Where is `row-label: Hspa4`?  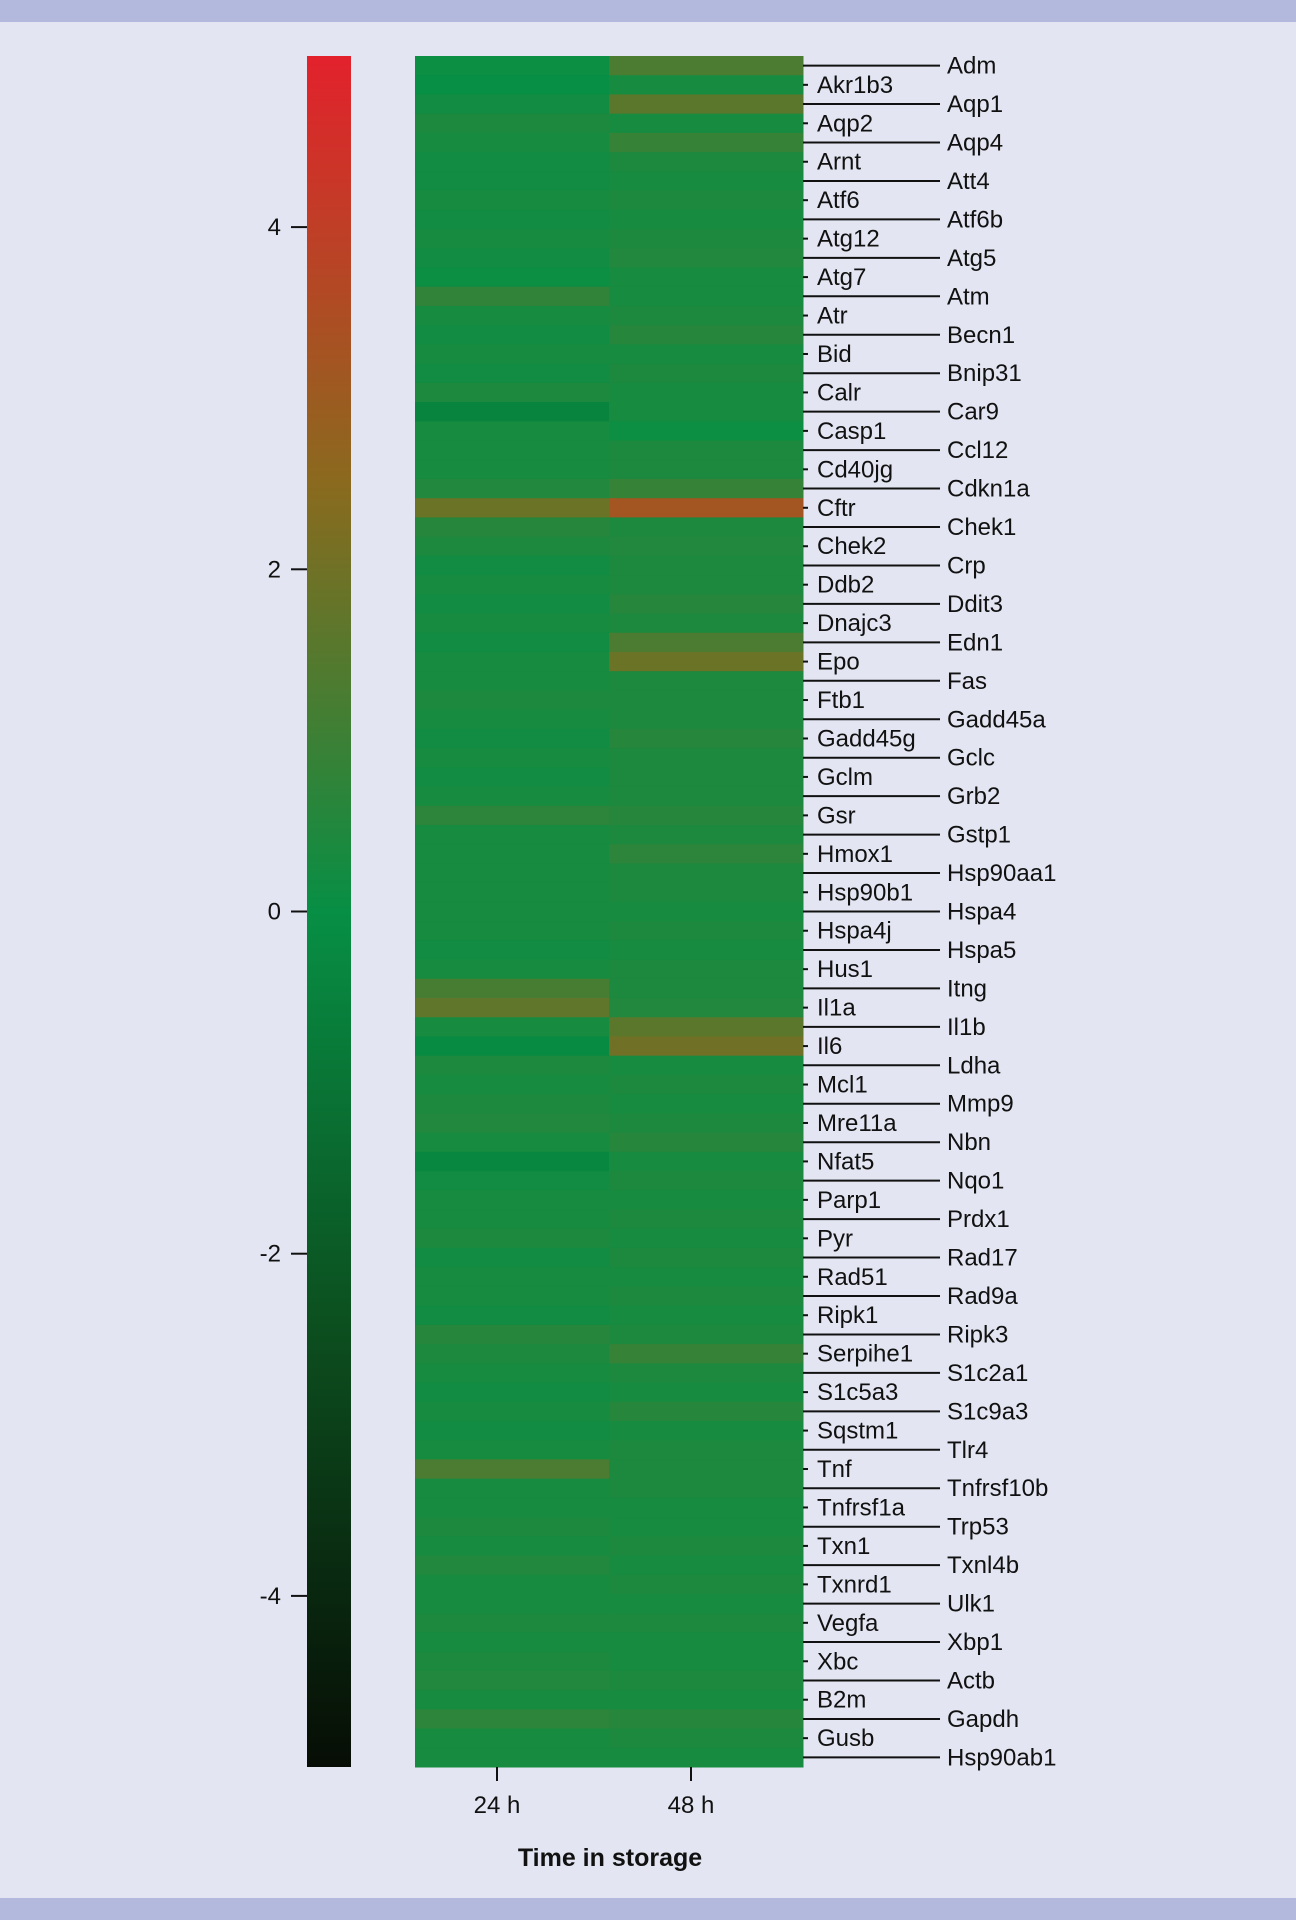
row-label: Hspa4 is located at coordinates (981, 912).